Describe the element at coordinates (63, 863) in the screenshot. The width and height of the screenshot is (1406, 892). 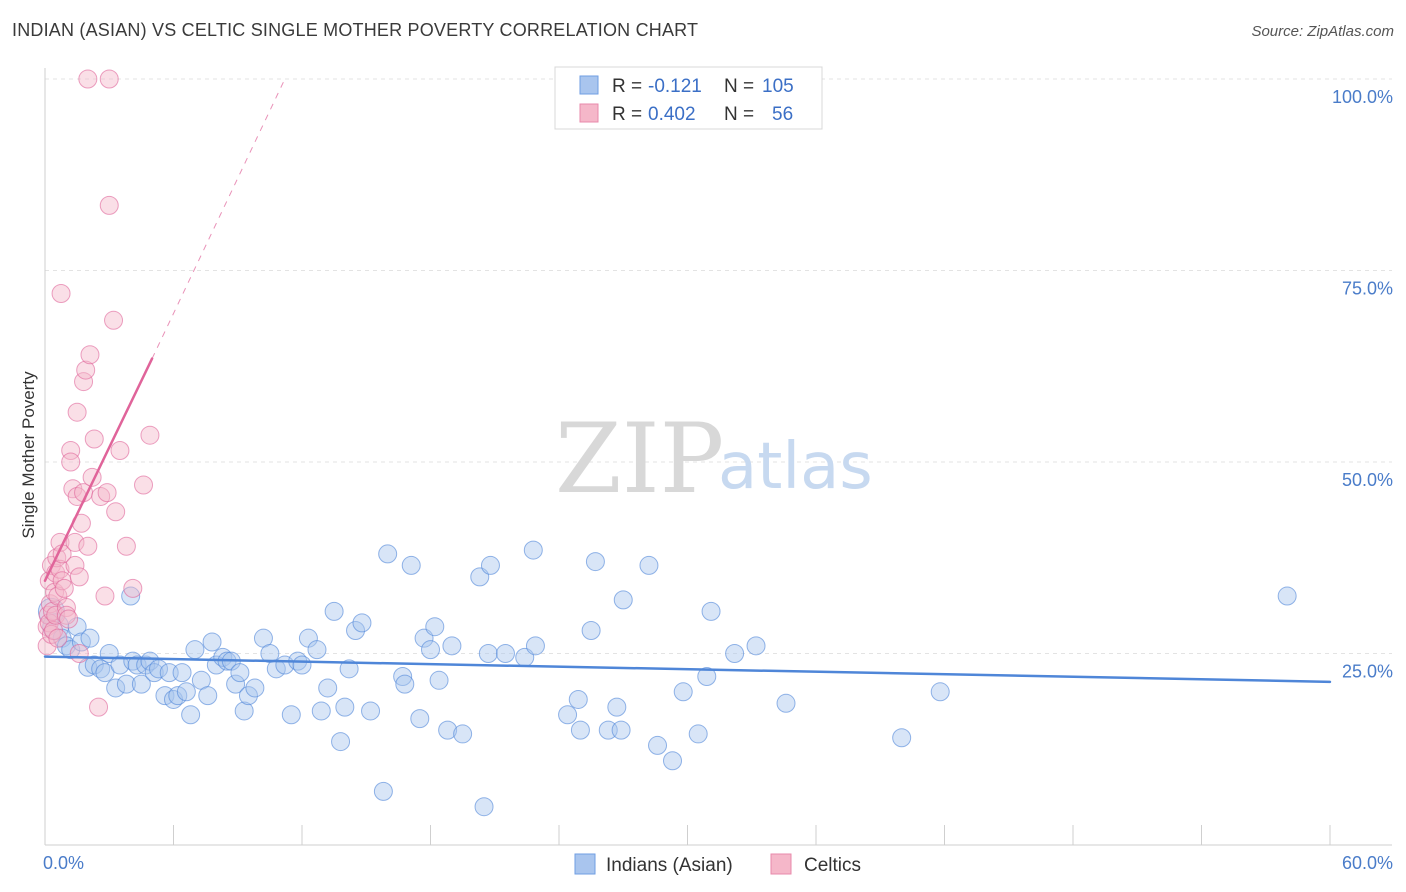
I see `x-tick-label-min: 0.0%` at that location.